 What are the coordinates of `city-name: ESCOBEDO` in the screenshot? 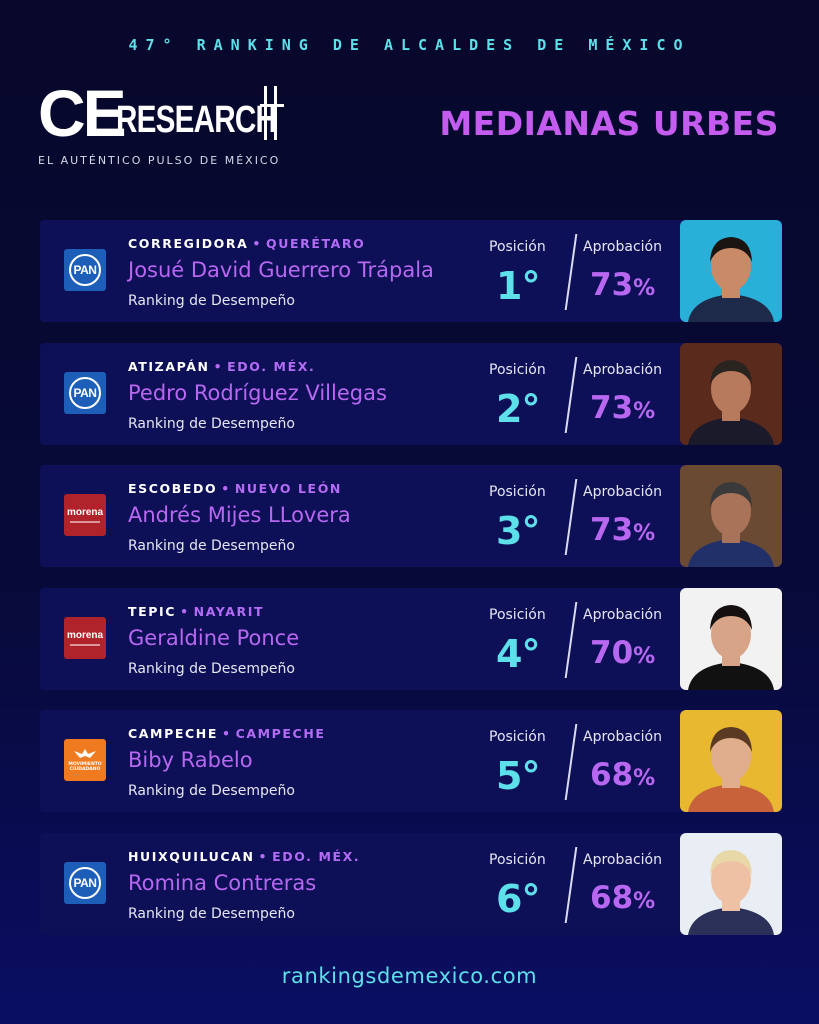 It's located at (173, 488).